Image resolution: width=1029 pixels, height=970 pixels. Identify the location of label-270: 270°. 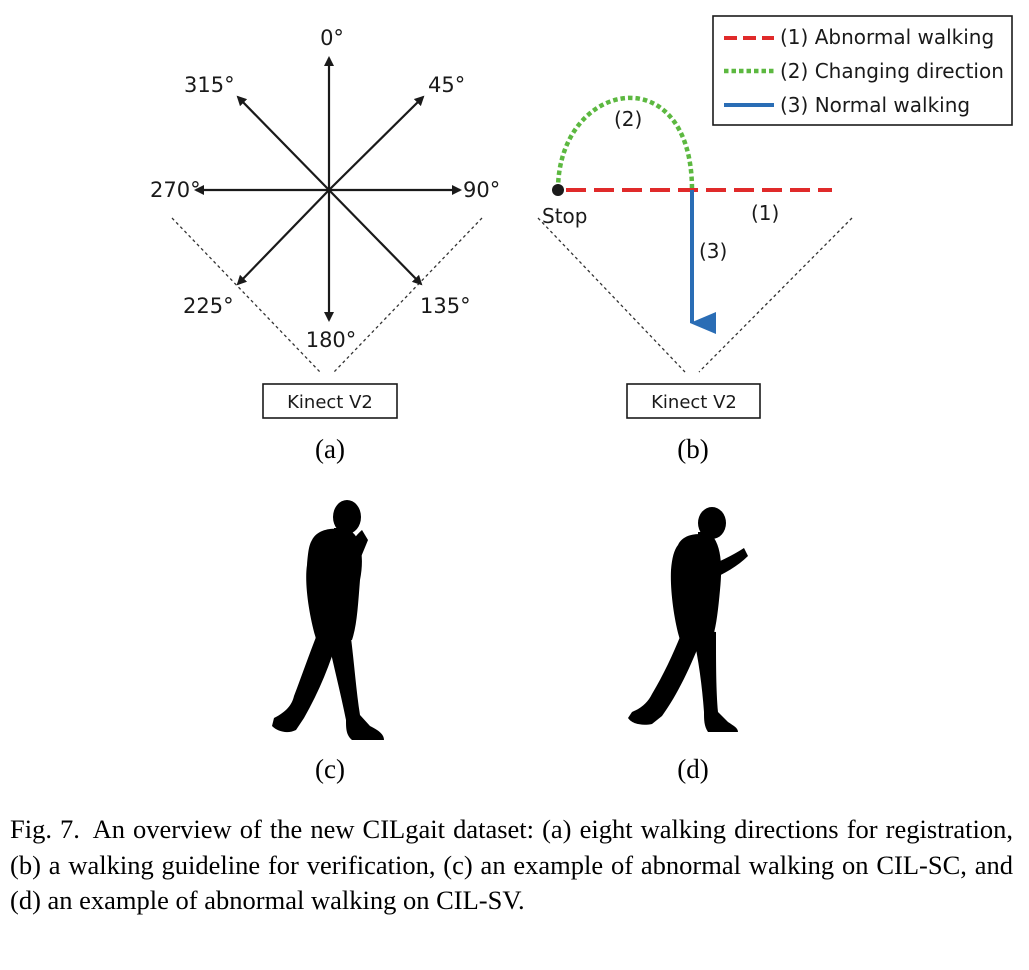
(175, 190).